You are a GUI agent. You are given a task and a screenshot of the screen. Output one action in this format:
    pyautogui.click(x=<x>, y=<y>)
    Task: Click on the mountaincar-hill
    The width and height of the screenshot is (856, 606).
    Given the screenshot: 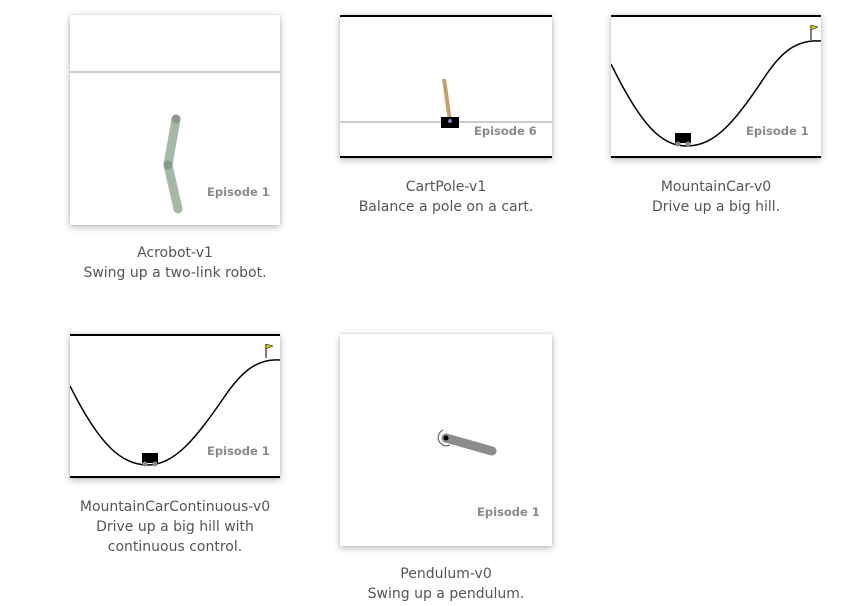 What is the action you would take?
    pyautogui.click(x=716, y=93)
    